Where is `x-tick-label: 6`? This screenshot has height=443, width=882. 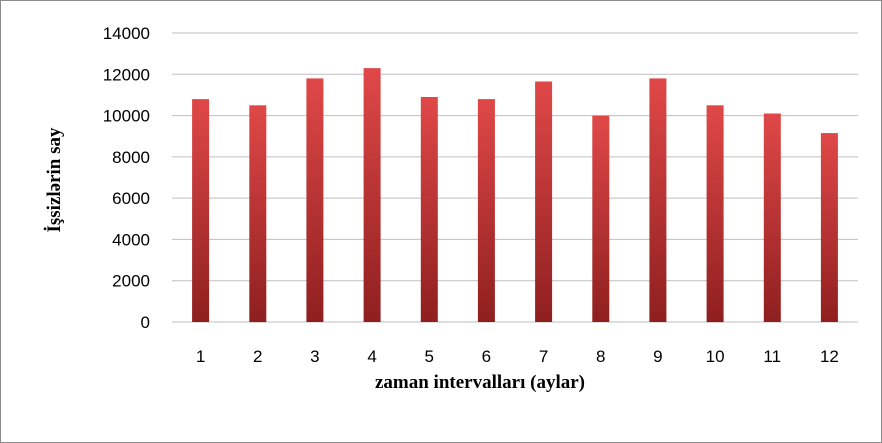
x-tick-label: 6 is located at coordinates (486, 356).